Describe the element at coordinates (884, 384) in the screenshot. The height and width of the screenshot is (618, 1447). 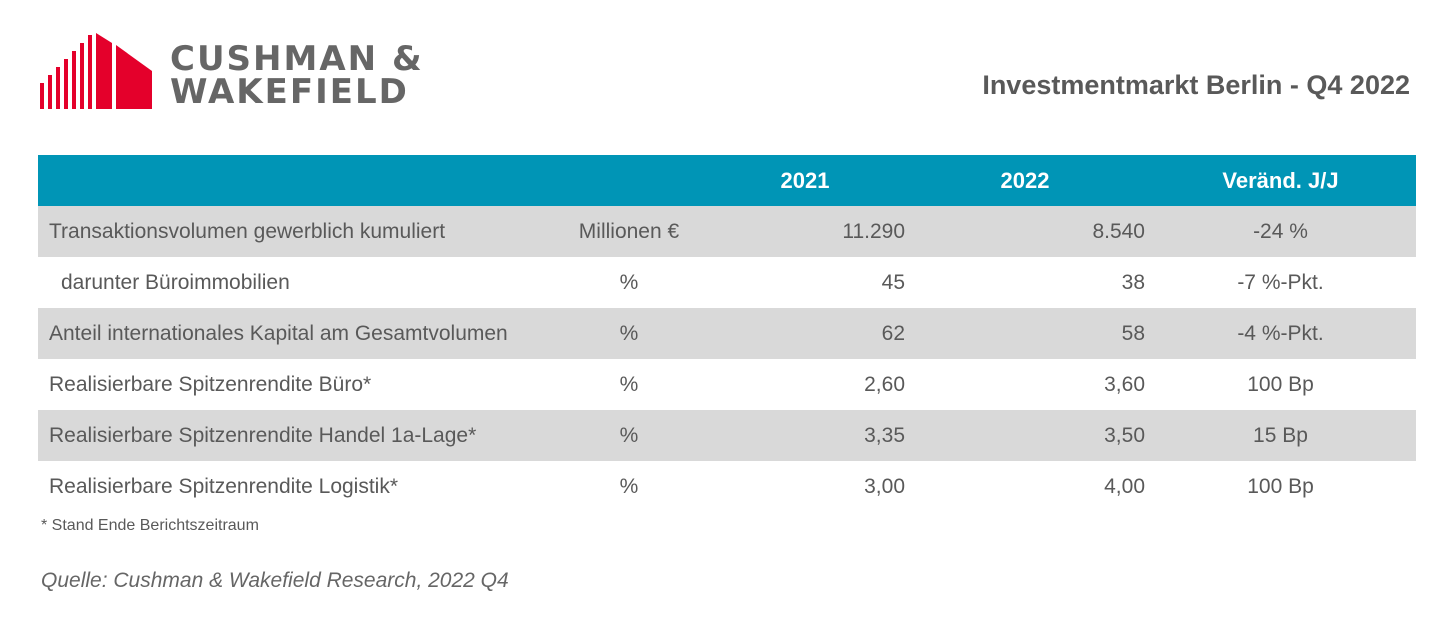
I see `row-value-2021: 2,60` at that location.